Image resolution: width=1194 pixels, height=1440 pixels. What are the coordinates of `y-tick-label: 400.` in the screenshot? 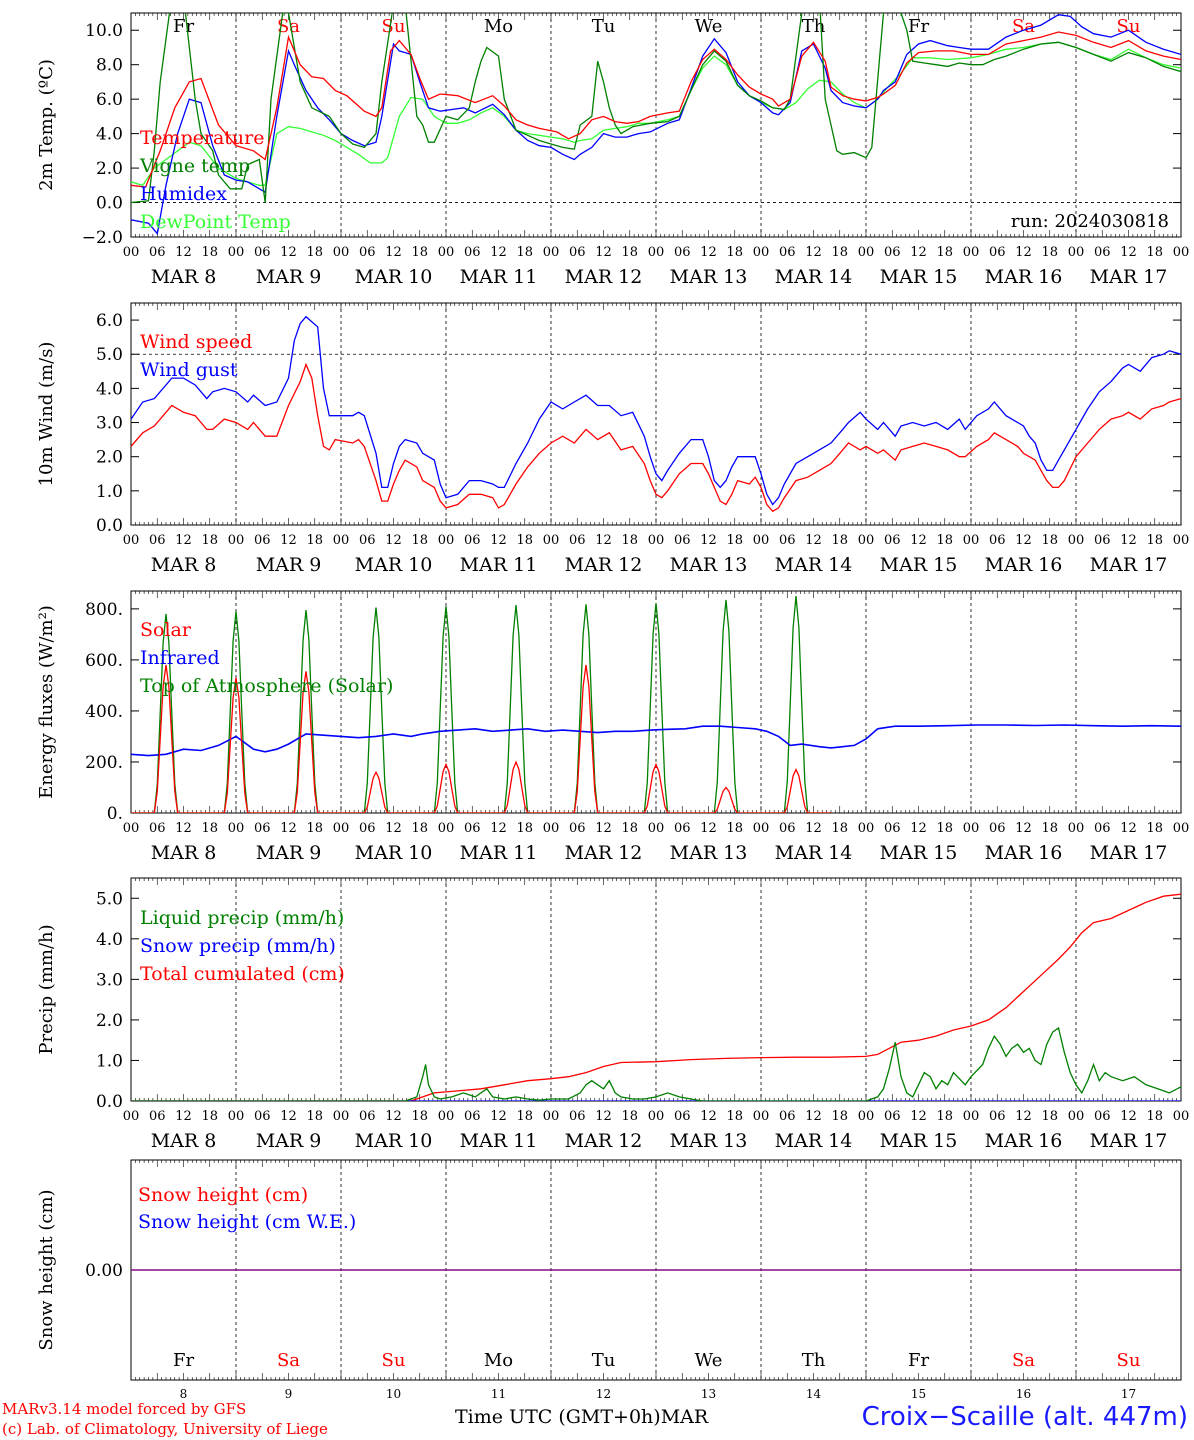 It's located at (104, 712).